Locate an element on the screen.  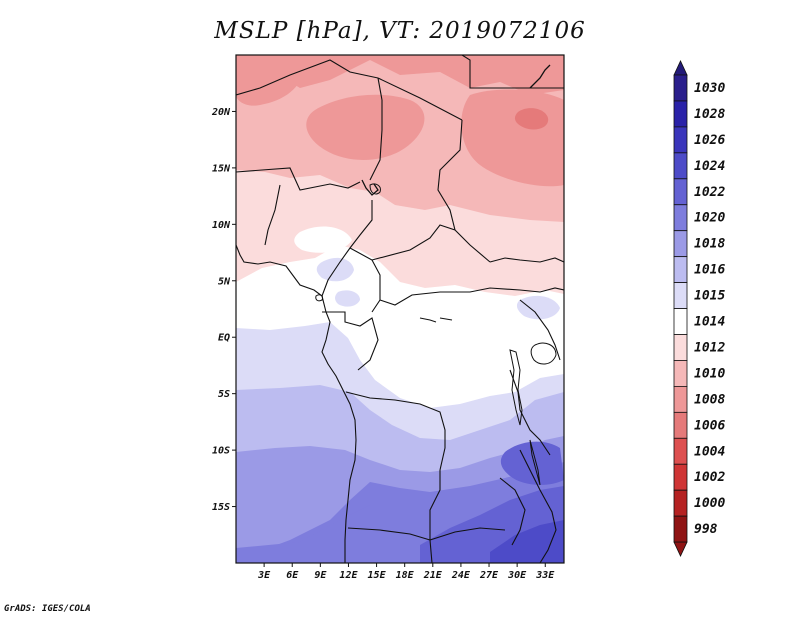
lon-tick-label: 6E is located at coordinates (292, 575).